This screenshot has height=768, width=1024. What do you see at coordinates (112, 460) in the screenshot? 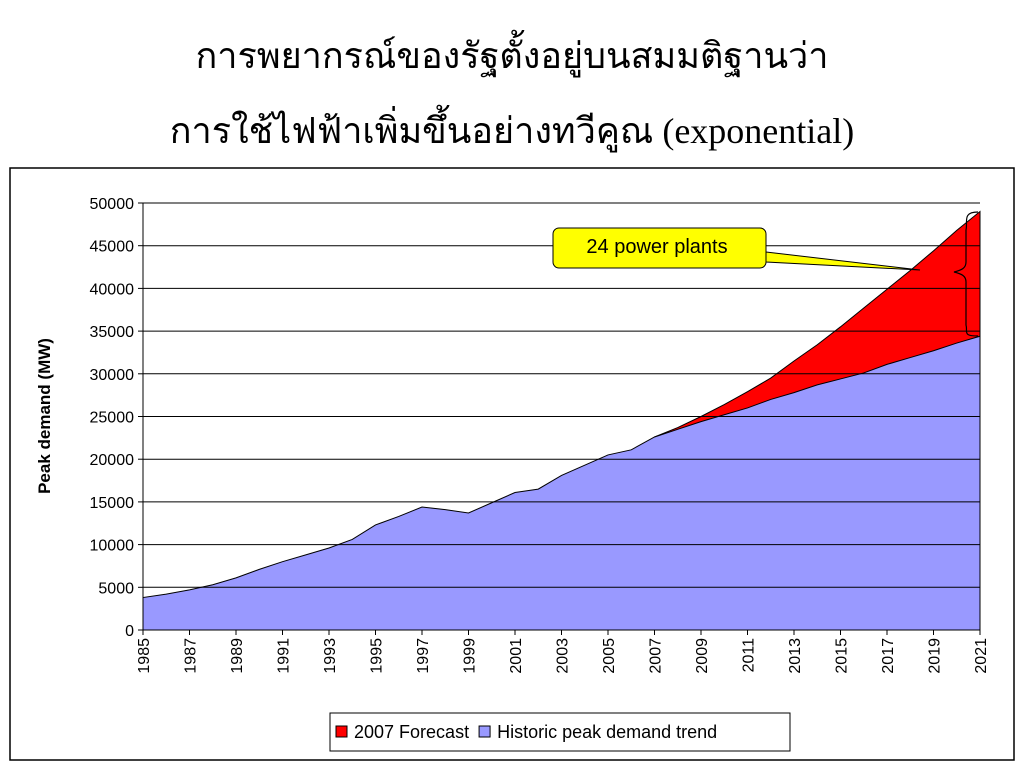
I see `y-tick-label: 20000` at bounding box center [112, 460].